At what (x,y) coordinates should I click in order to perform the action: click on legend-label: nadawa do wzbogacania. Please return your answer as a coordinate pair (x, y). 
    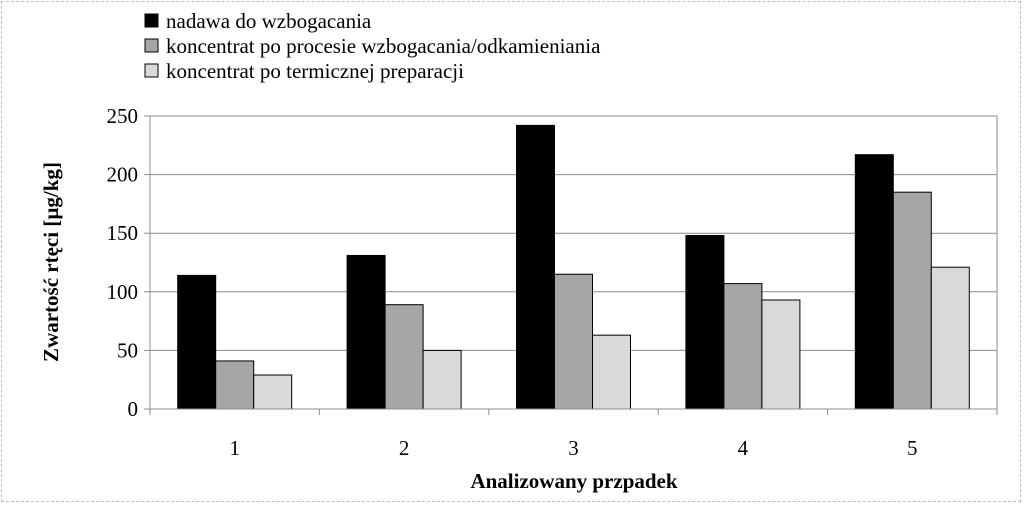
    Looking at the image, I should click on (269, 21).